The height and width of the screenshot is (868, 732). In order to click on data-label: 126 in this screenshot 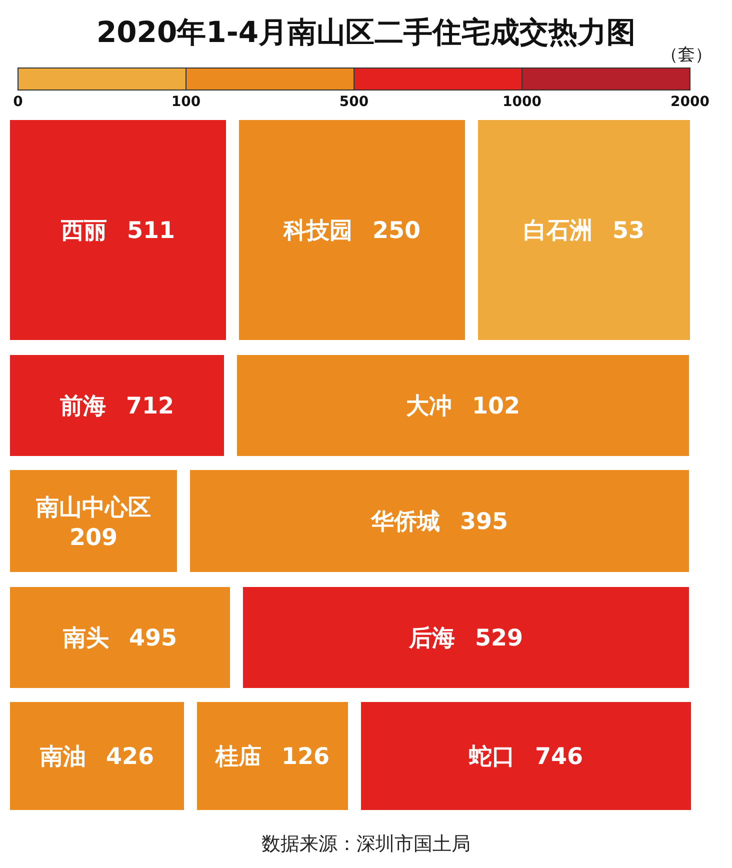, I will do `click(305, 757)`.